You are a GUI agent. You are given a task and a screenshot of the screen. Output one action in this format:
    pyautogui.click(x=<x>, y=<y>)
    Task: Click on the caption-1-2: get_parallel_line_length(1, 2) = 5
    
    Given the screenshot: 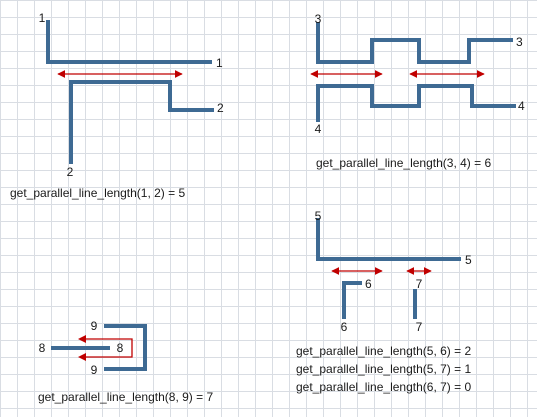 What is the action you would take?
    pyautogui.click(x=97, y=193)
    